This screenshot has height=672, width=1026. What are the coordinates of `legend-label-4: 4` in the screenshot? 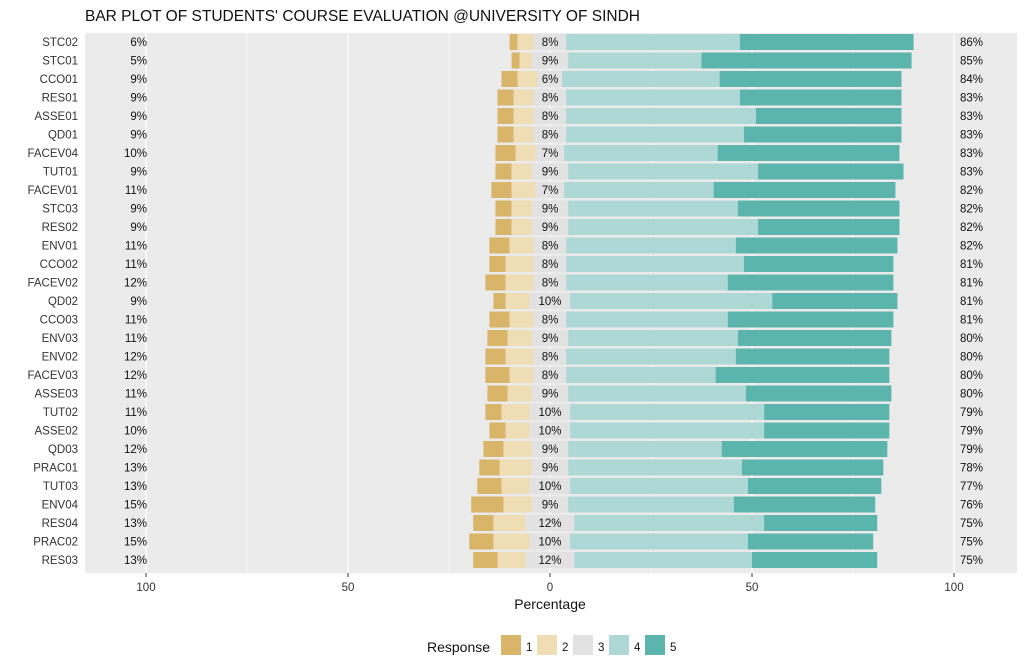 It's located at (637, 648).